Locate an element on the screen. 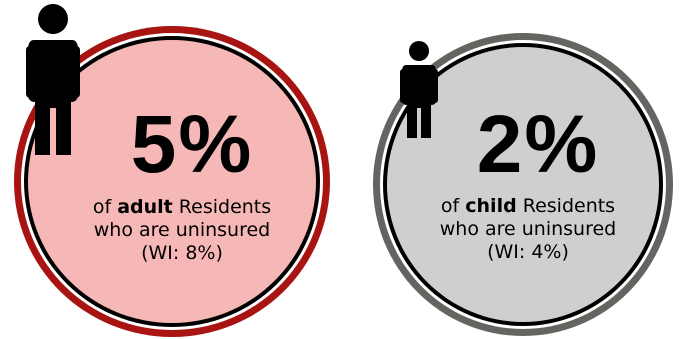  adult-desc-line2: who are uninsured is located at coordinates (182, 230).